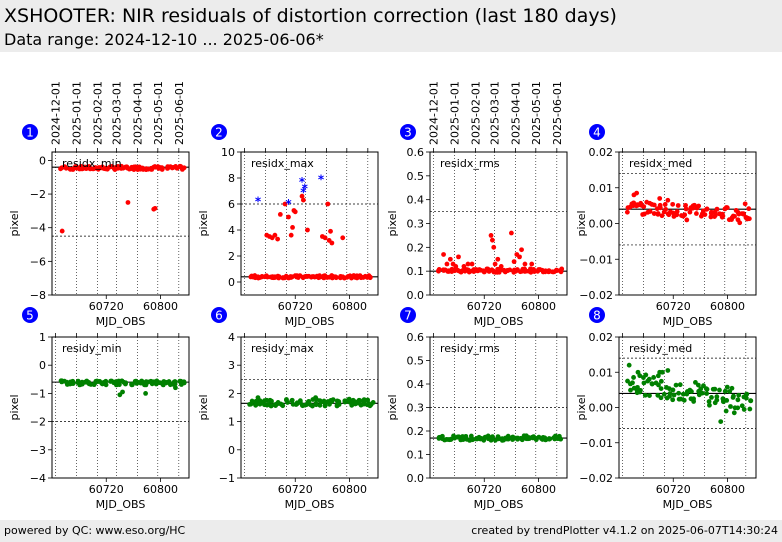 Image resolution: width=782 pixels, height=542 pixels. Describe the element at coordinates (30, 315) in the screenshot. I see `panel-index-badge` at that location.